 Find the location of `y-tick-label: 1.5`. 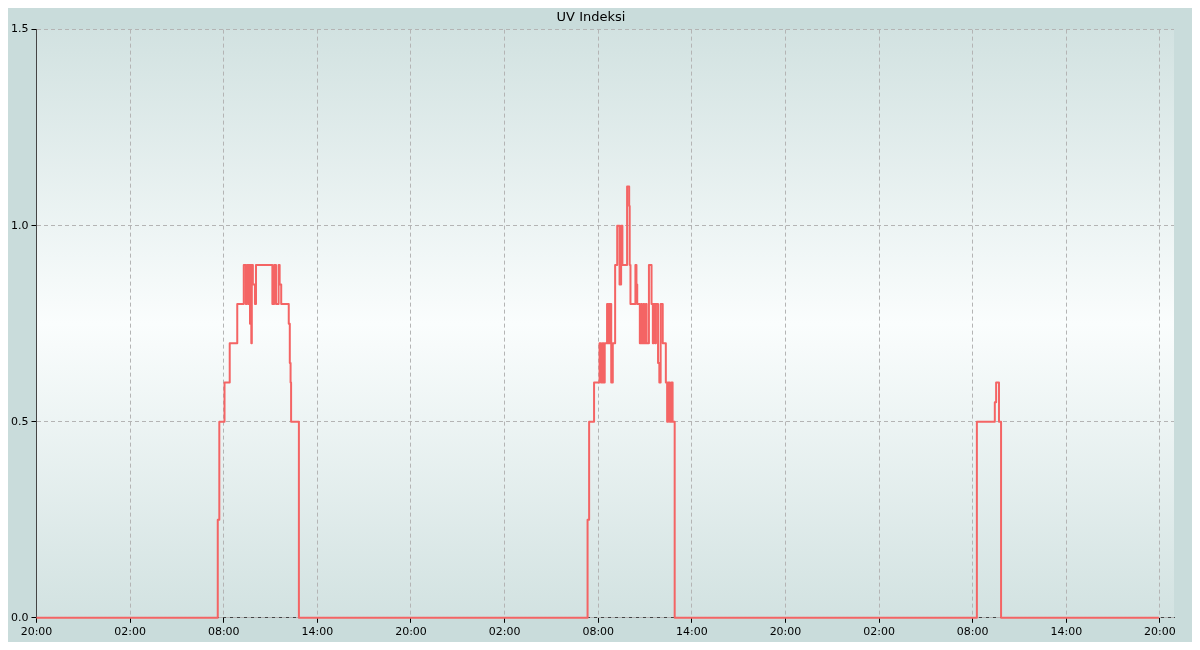

y-tick-label: 1.5 is located at coordinates (19, 29).